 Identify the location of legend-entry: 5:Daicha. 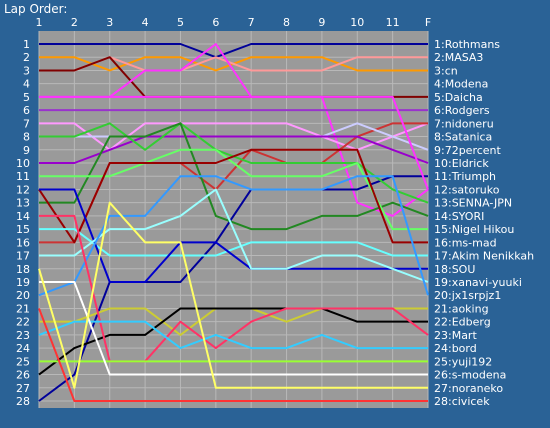
(458, 97).